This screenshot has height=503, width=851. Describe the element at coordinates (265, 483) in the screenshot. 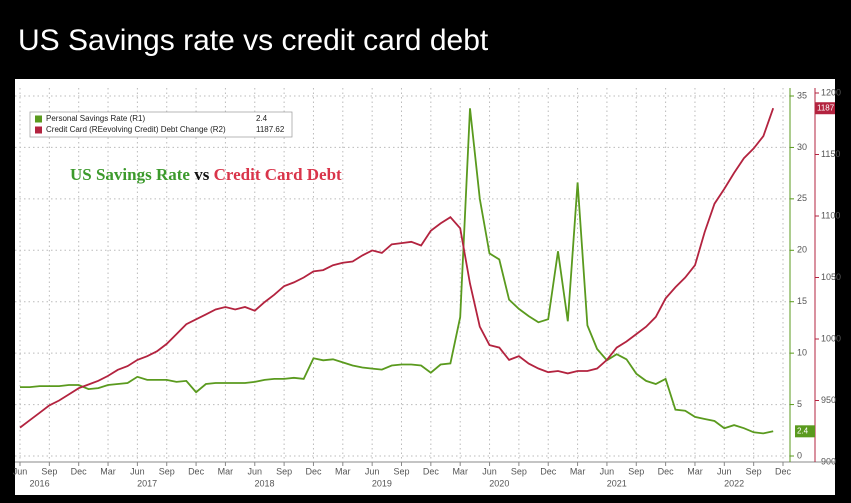

I see `x-year-label: 2018` at that location.